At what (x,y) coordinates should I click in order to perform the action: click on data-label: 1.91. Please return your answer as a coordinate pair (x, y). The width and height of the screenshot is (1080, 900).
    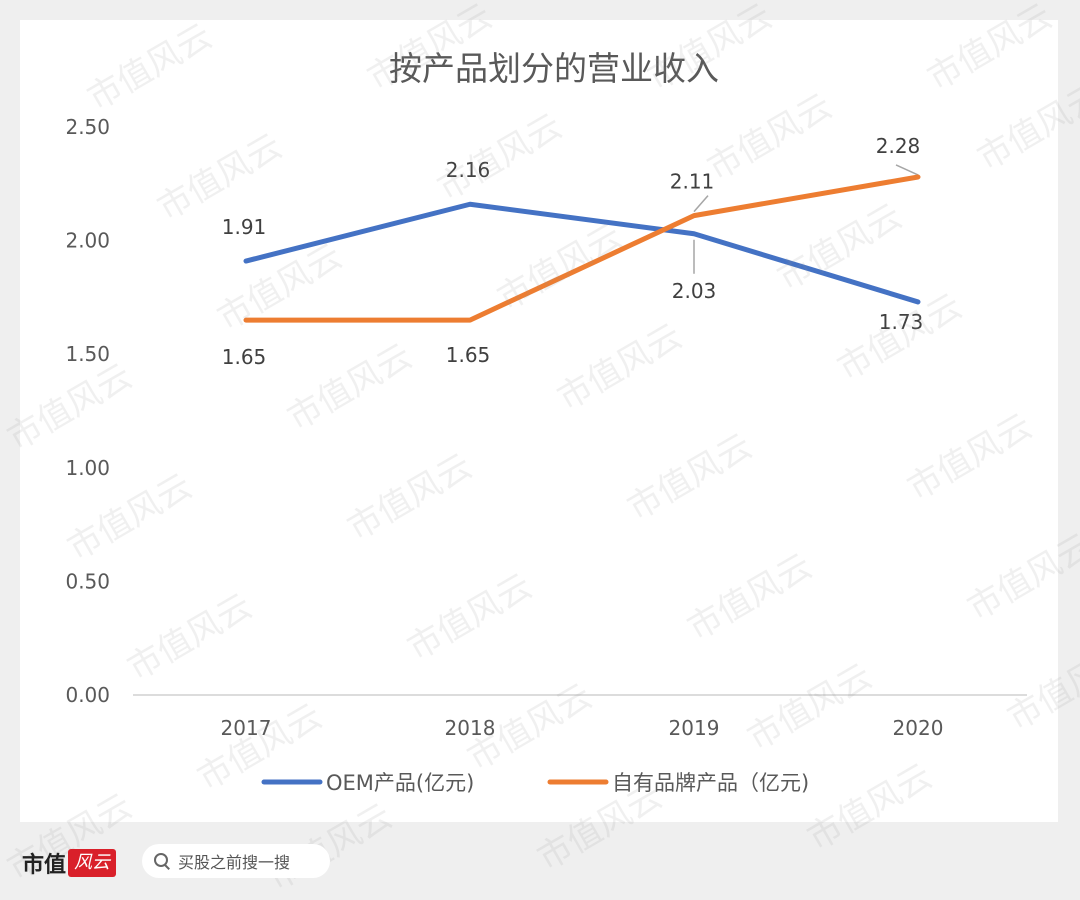
    Looking at the image, I should click on (244, 227).